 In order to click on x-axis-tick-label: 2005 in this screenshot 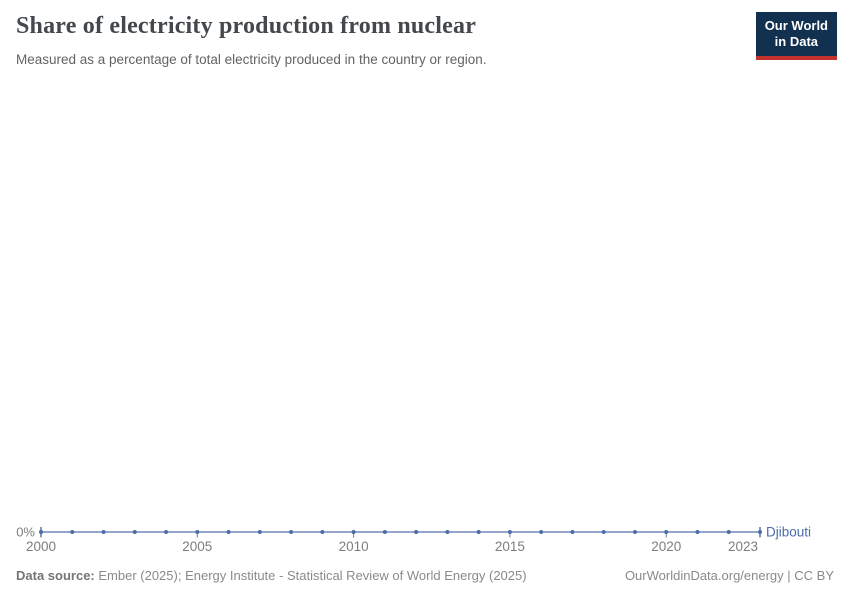, I will do `click(197, 546)`.